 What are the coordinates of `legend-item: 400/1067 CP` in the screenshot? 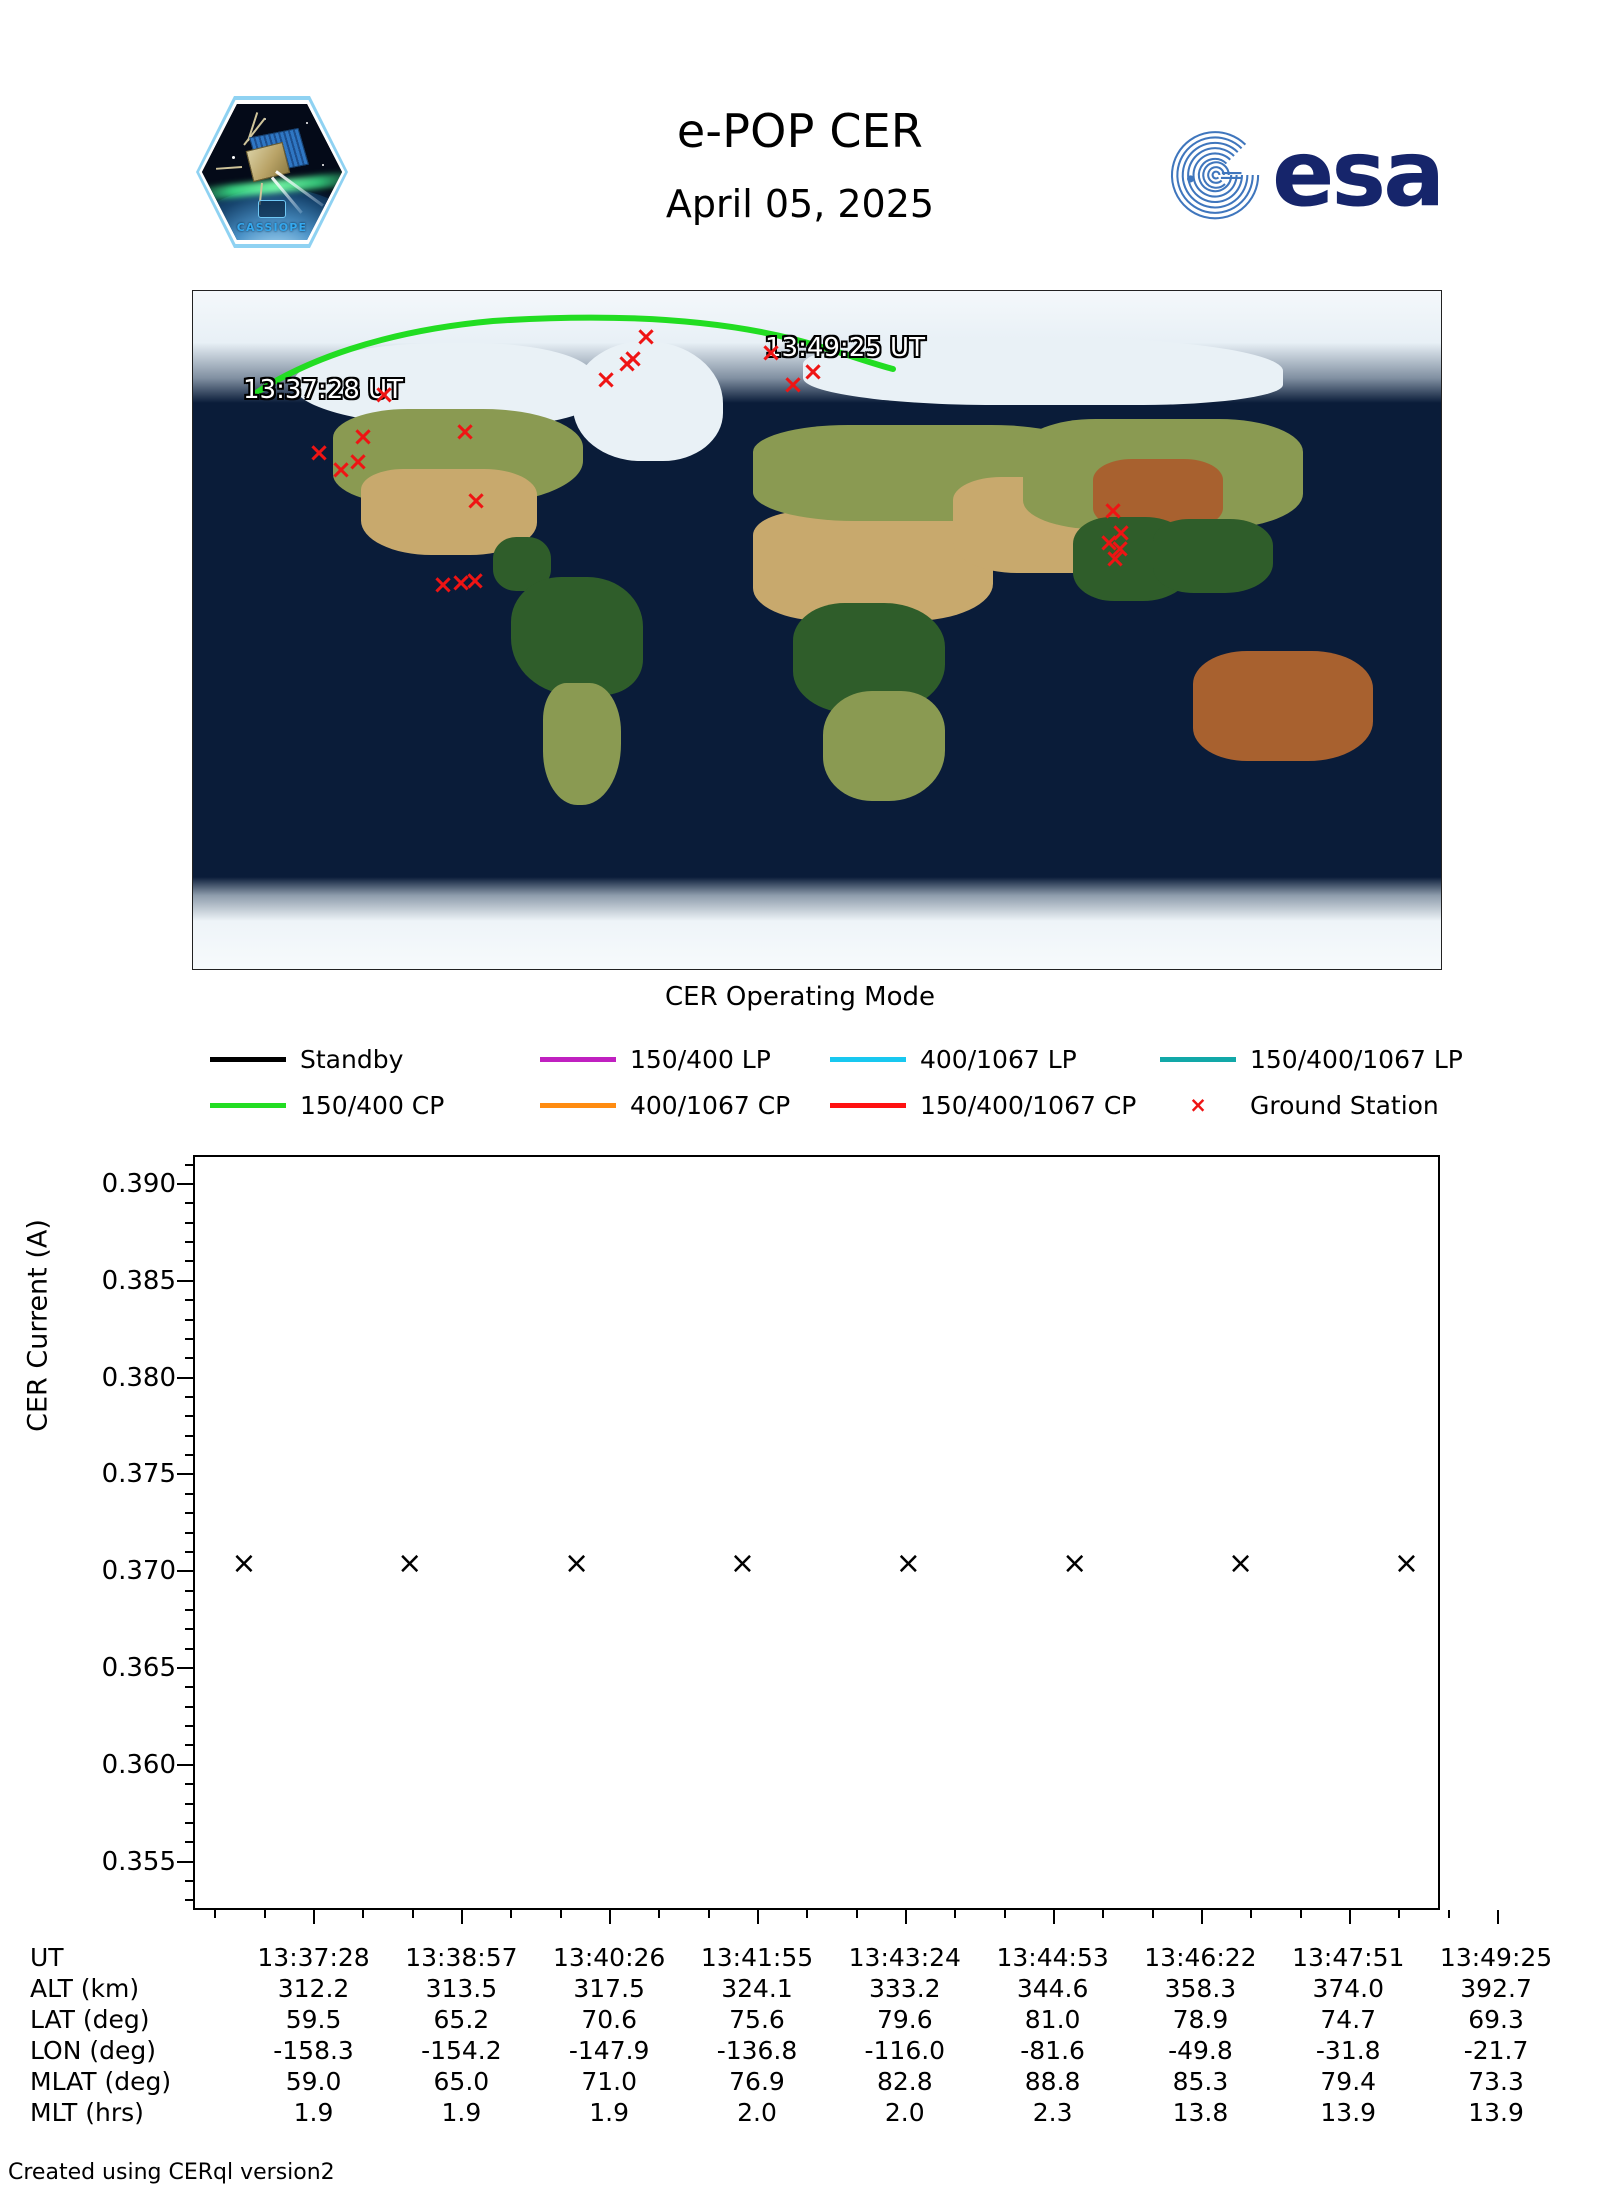 It's located at (685, 1105).